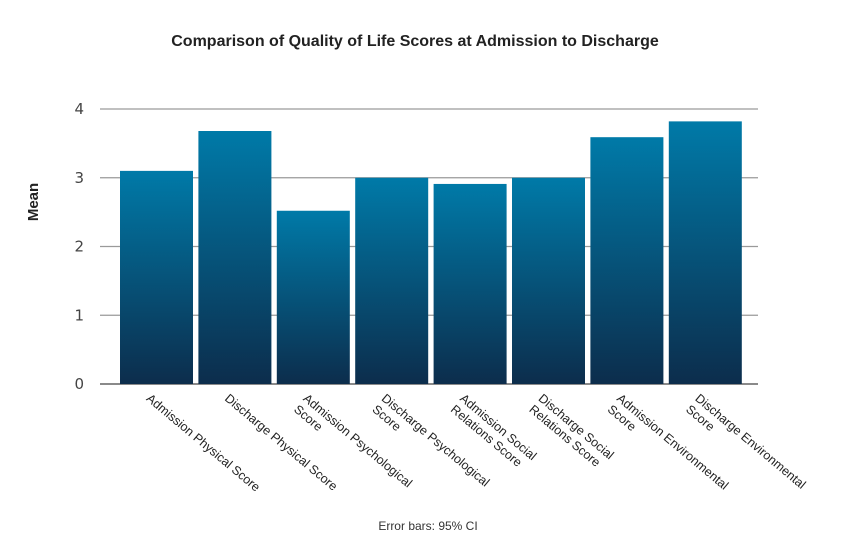 Image resolution: width=854 pixels, height=555 pixels. Describe the element at coordinates (79, 315) in the screenshot. I see `y-tick-label: 1` at that location.